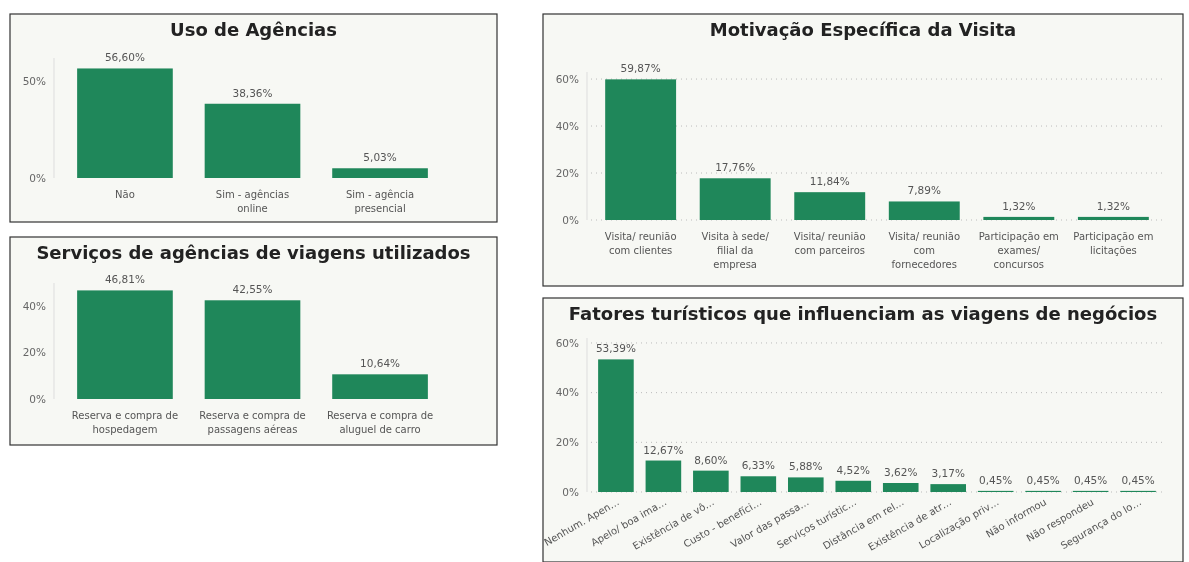  What do you see at coordinates (735, 250) in the screenshot?
I see `x-tick-label: Visita à sede/ filial da empresa` at bounding box center [735, 250].